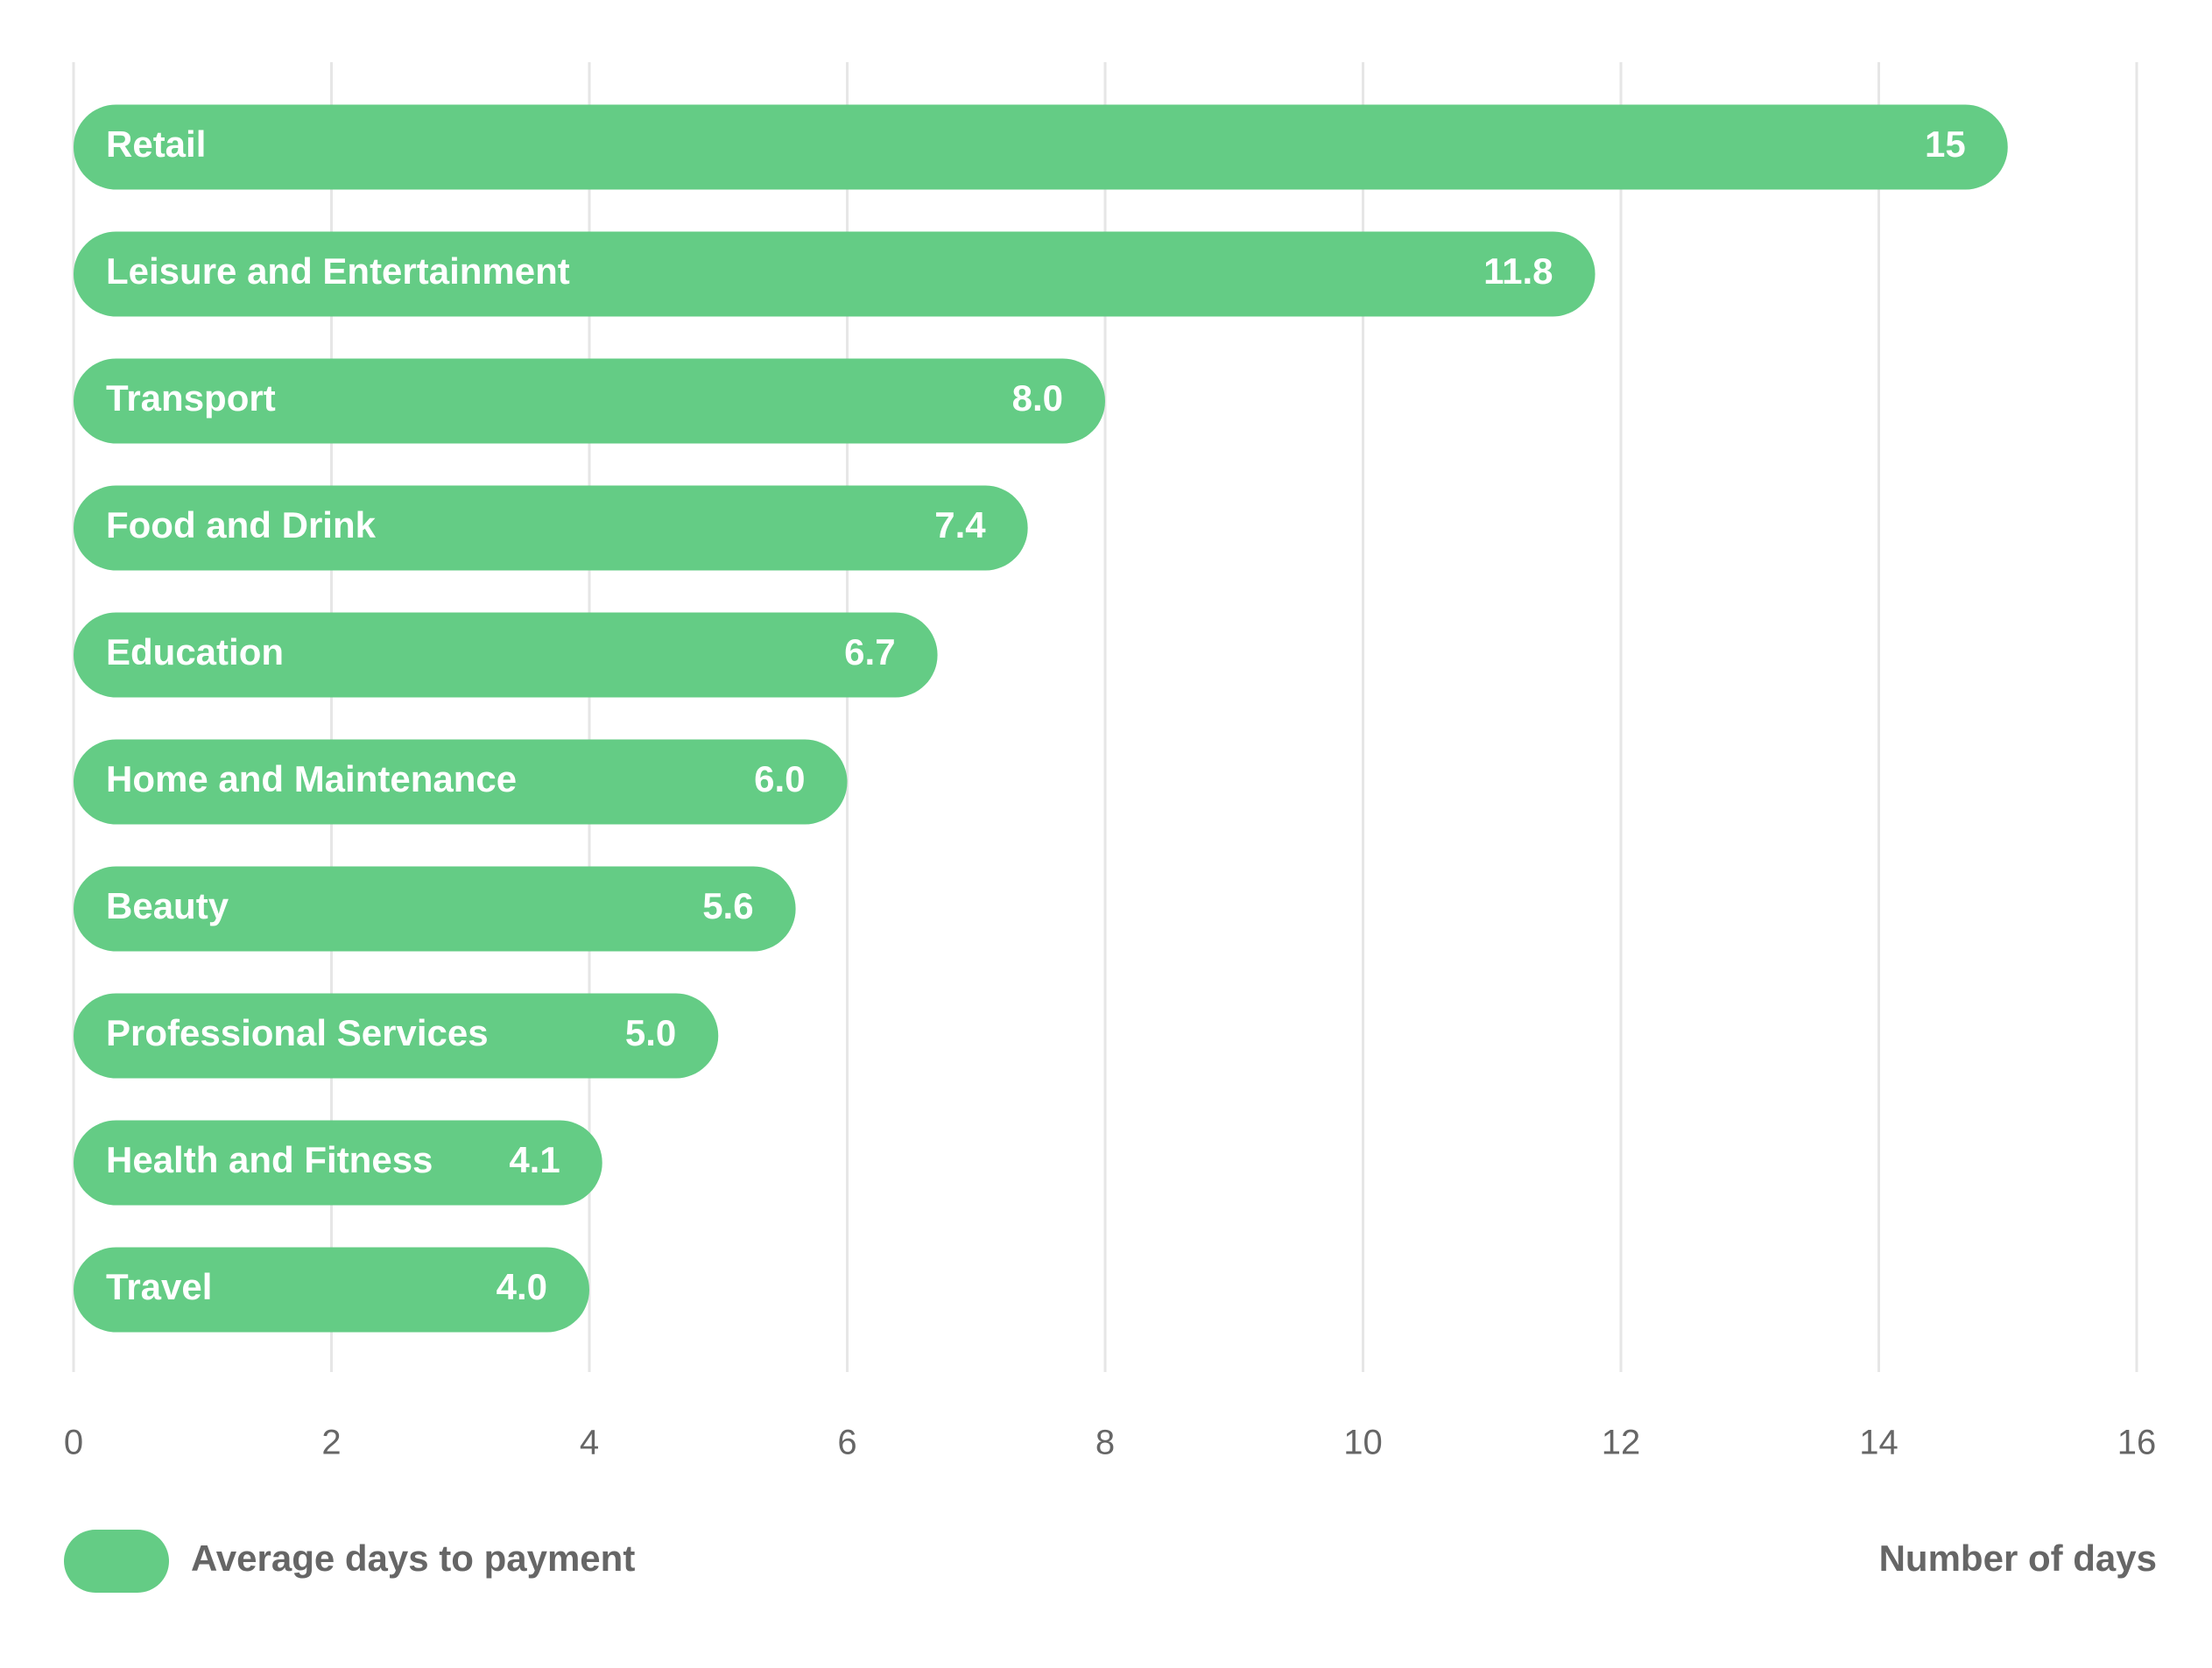 The height and width of the screenshot is (1668, 2212). What do you see at coordinates (1945, 144) in the screenshot?
I see `value-label: 15` at bounding box center [1945, 144].